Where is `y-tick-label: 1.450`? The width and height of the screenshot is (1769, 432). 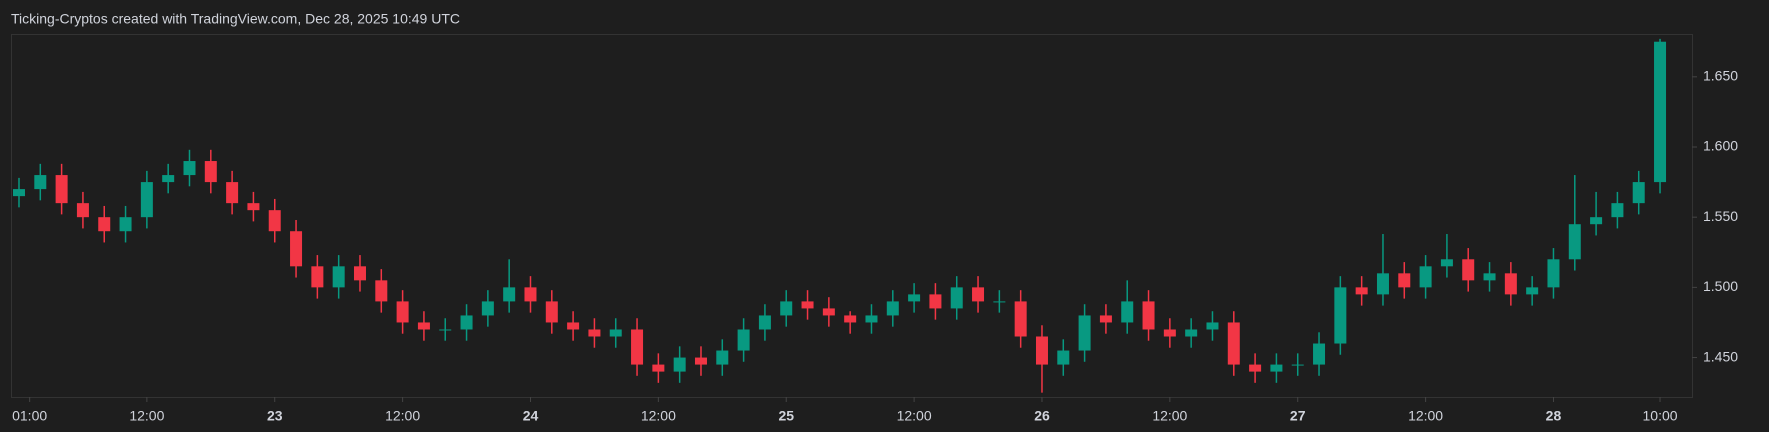 y-tick-label: 1.450 is located at coordinates (1720, 356).